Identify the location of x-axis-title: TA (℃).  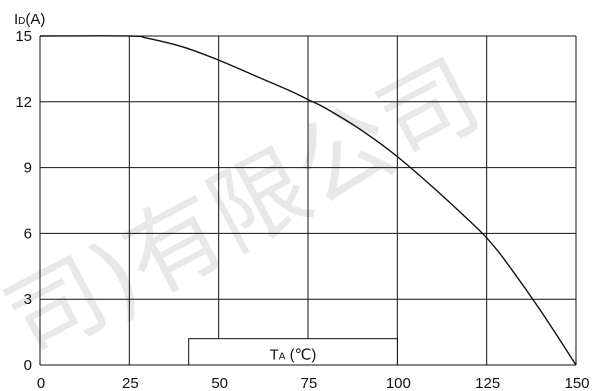
(293, 355).